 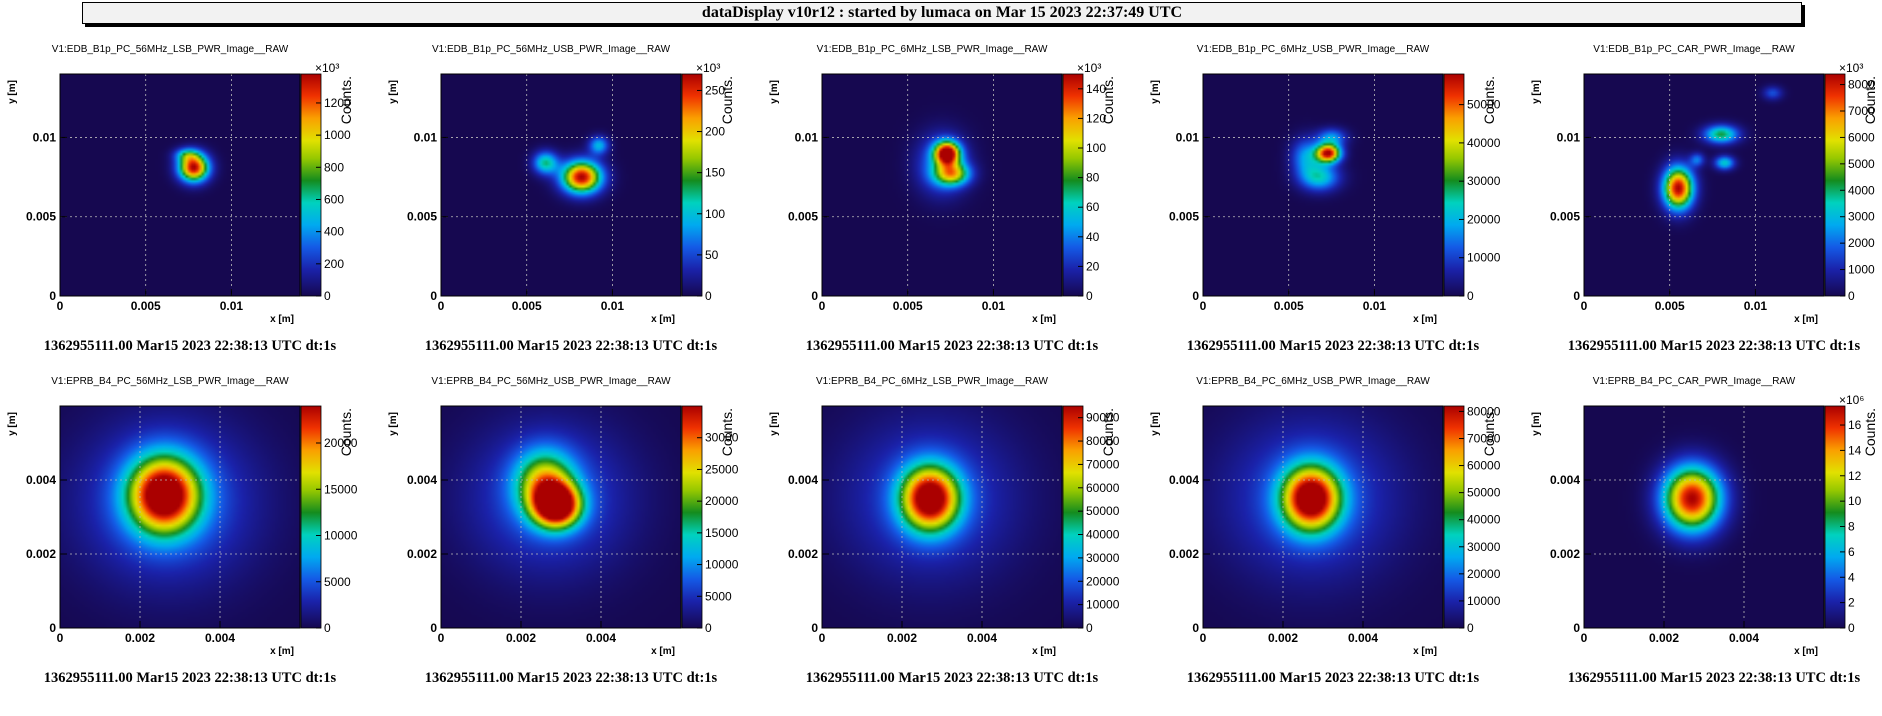 I want to click on colorbar-tick-label: 200, so click(x=715, y=132).